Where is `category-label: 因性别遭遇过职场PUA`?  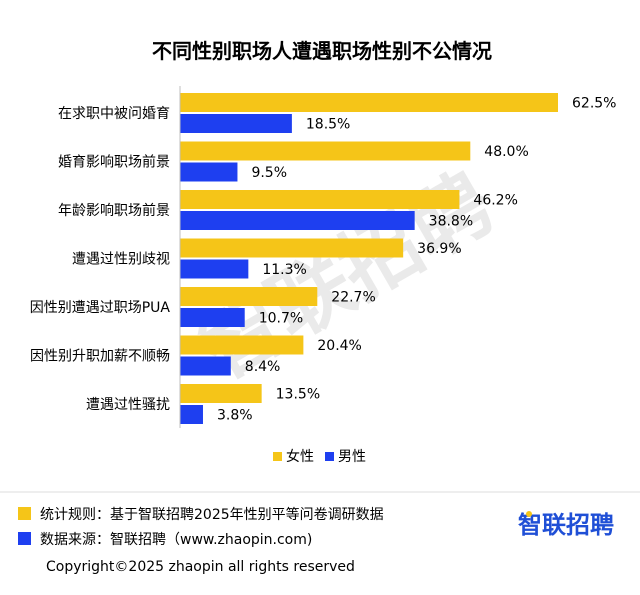
category-label: 因性别遭遇过职场PUA is located at coordinates (100, 308).